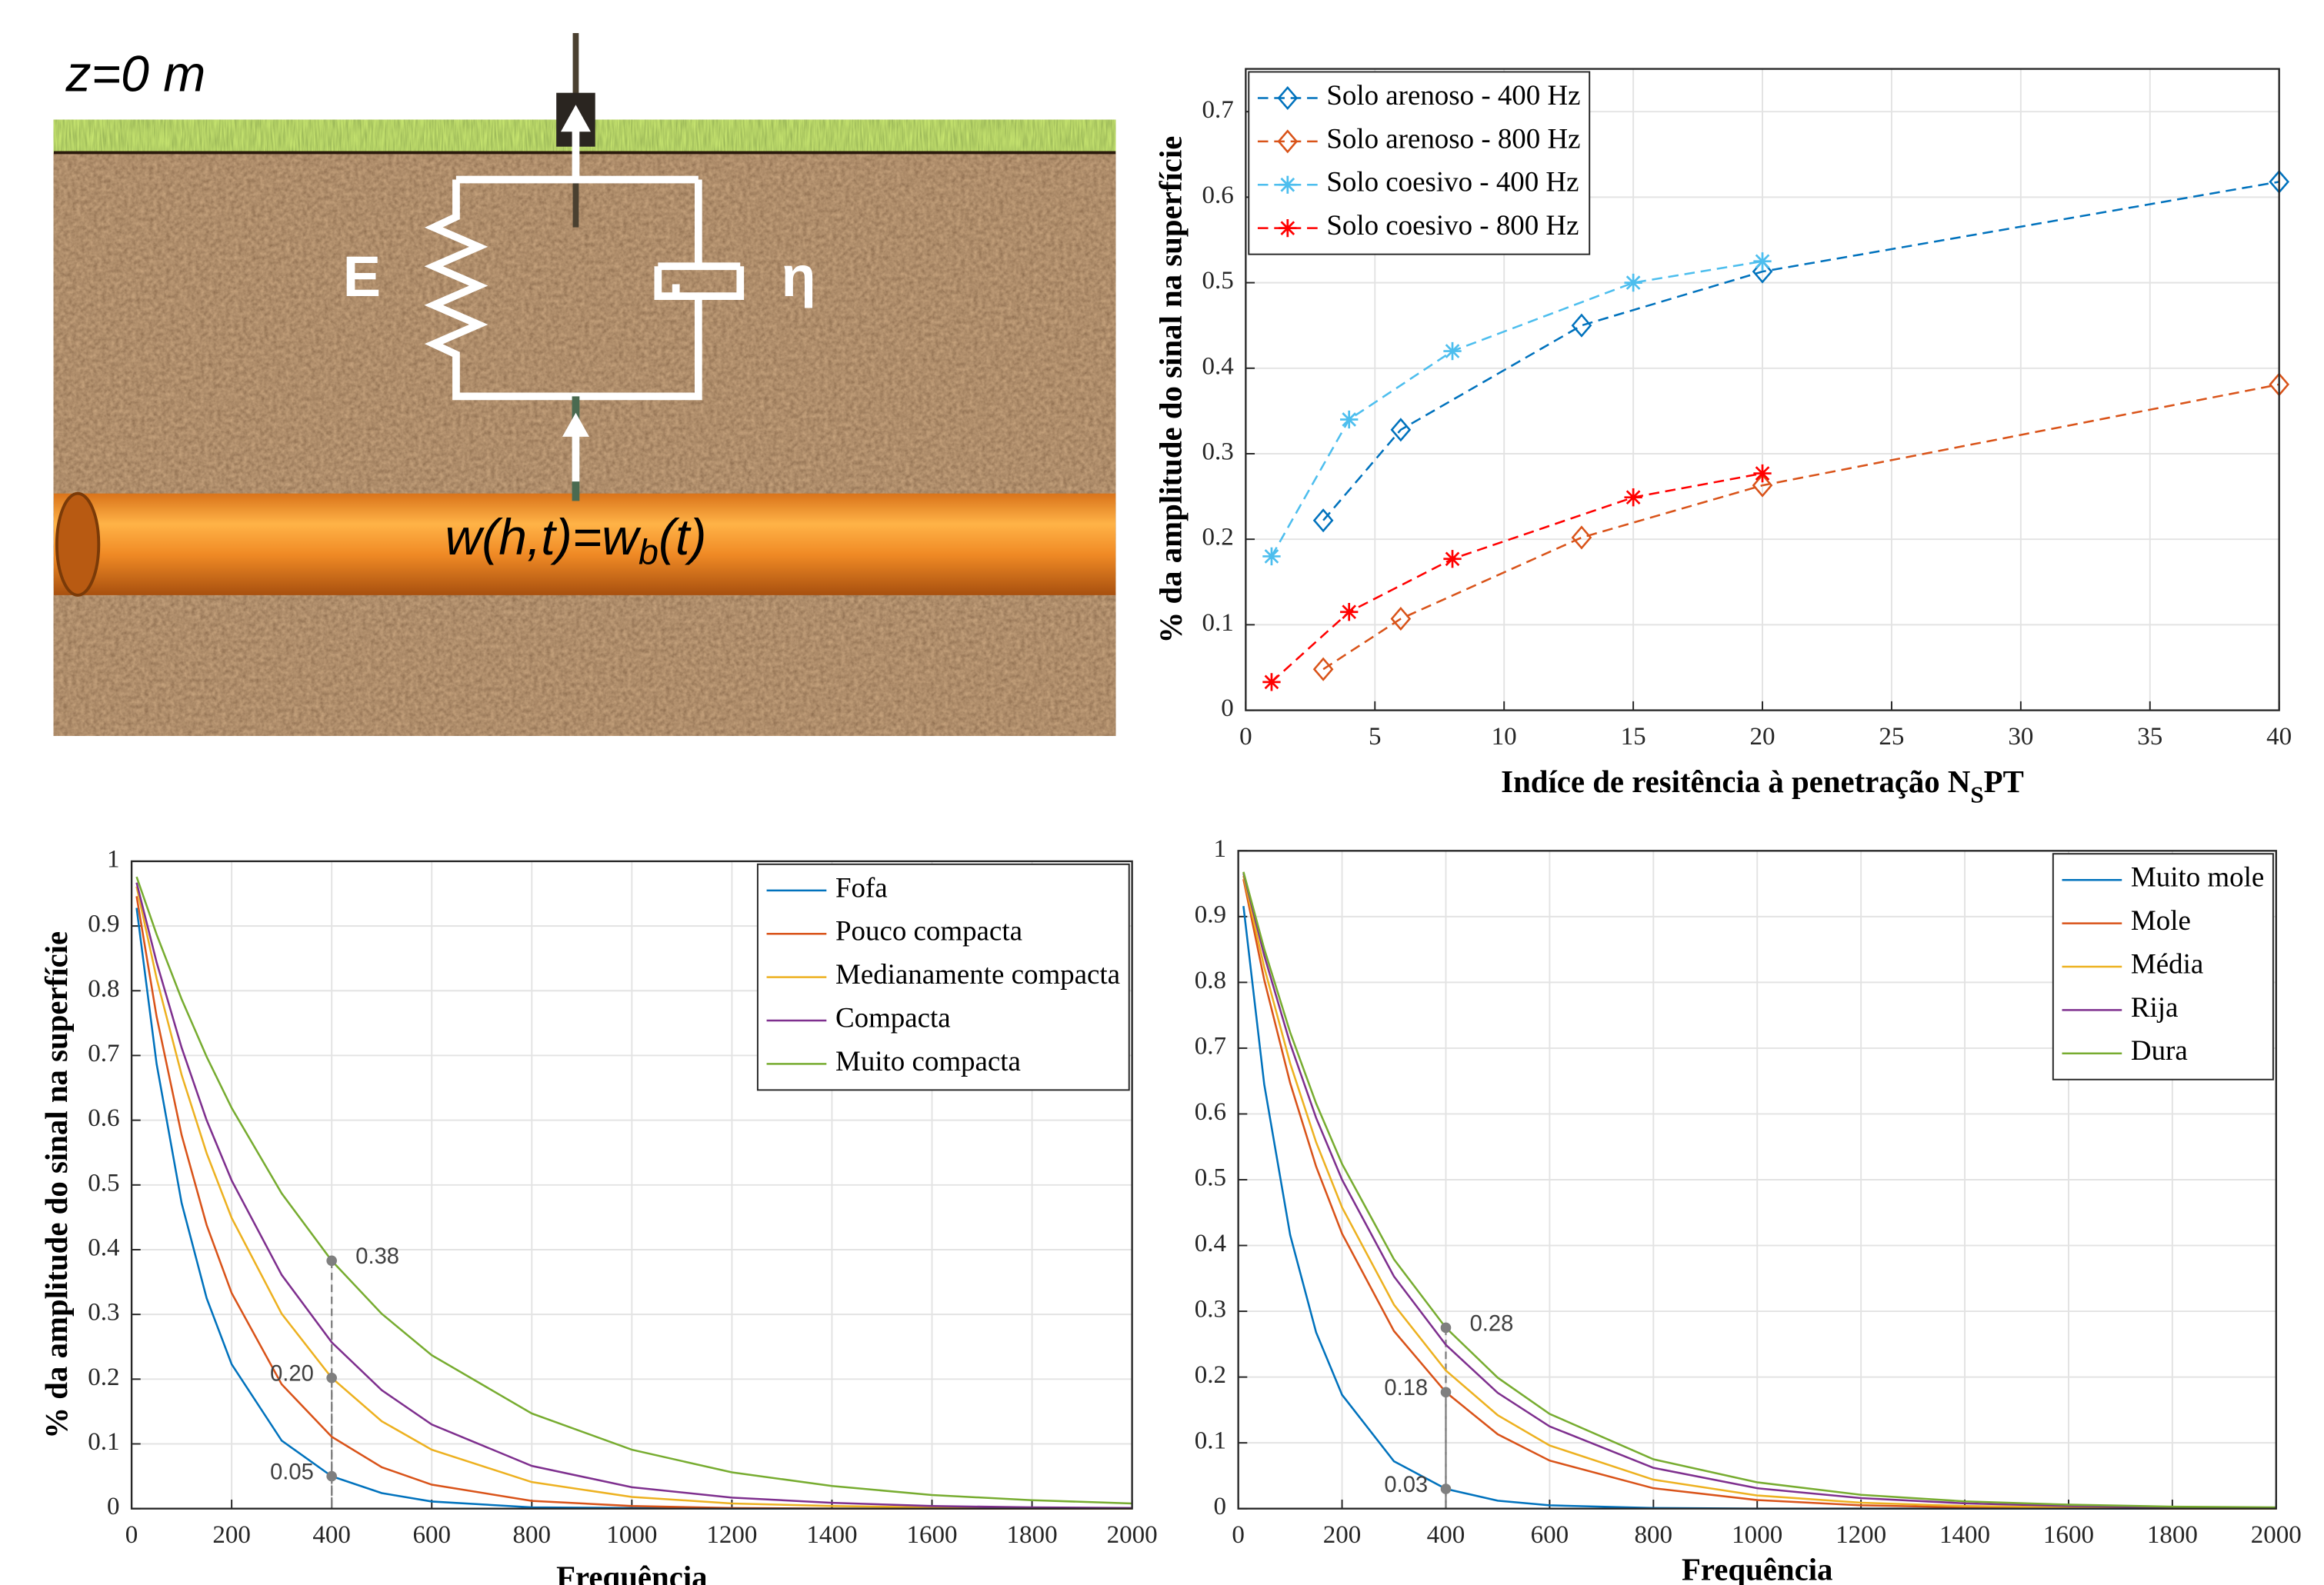  I want to click on x-tick-label: 35, so click(2149, 737).